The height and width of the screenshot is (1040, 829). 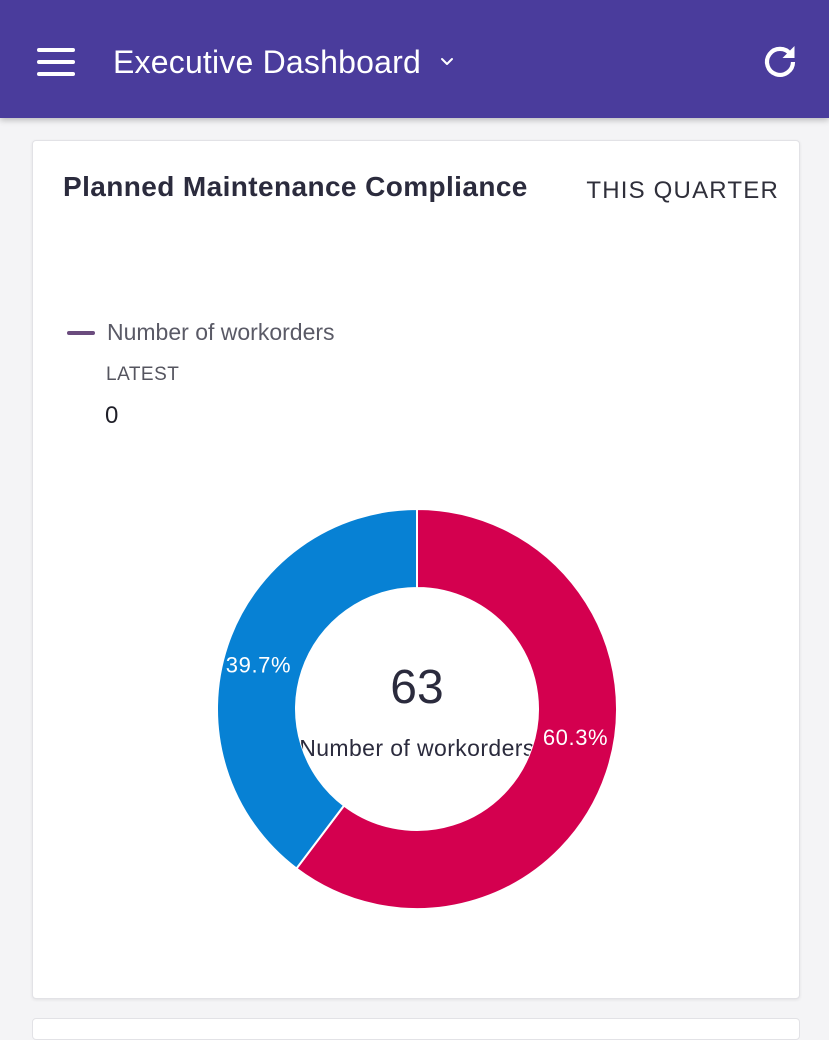 What do you see at coordinates (221, 332) in the screenshot?
I see `legend-label: Number of workorders` at bounding box center [221, 332].